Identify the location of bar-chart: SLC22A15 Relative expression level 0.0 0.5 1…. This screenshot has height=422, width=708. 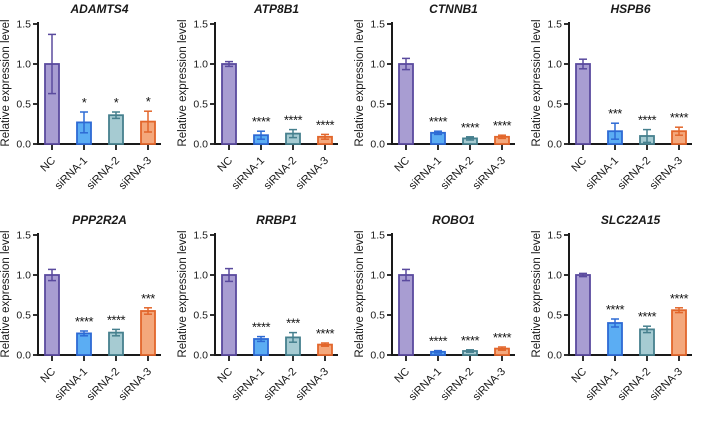
(611, 308).